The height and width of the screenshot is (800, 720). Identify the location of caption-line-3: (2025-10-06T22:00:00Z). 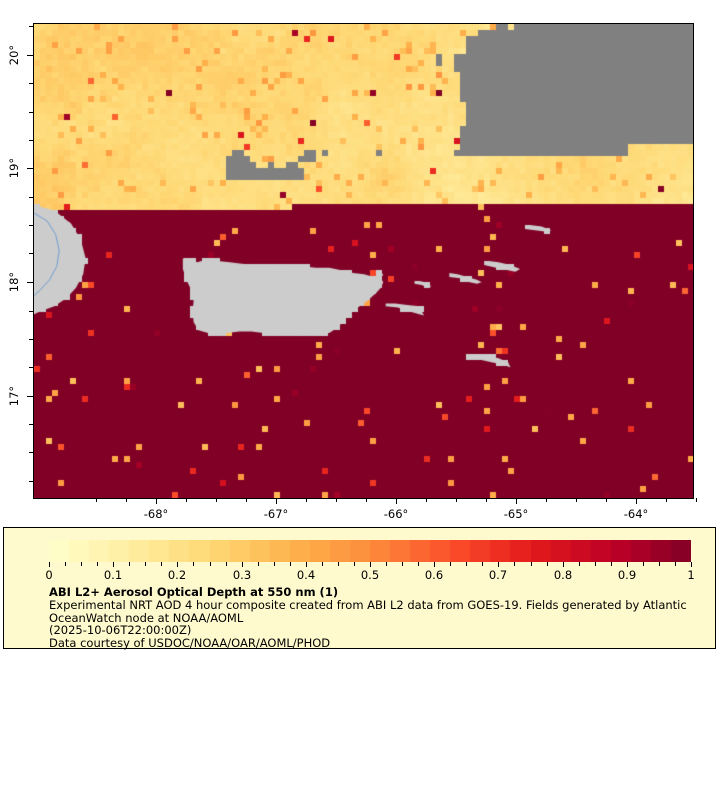
(120, 630).